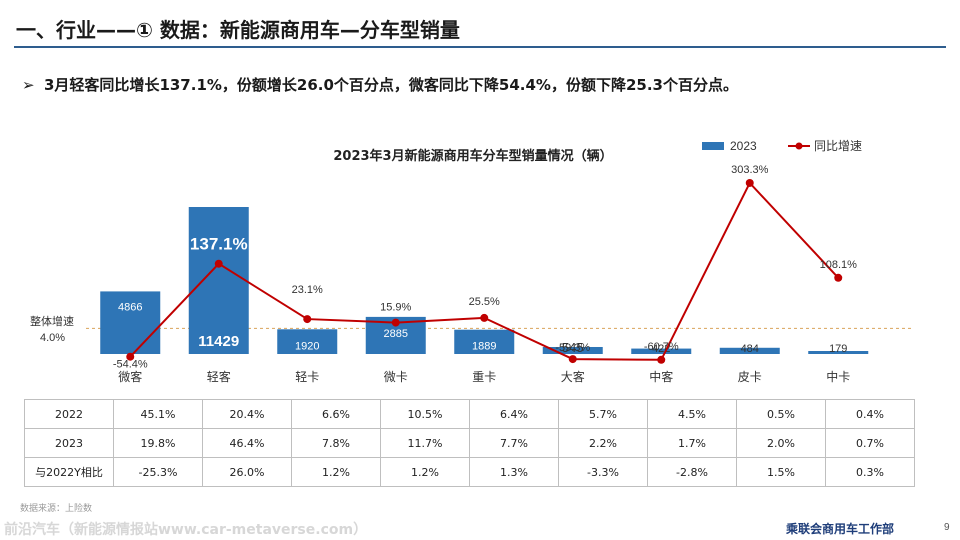 The width and height of the screenshot is (960, 540). I want to click on category-label: 重卡, so click(484, 377).